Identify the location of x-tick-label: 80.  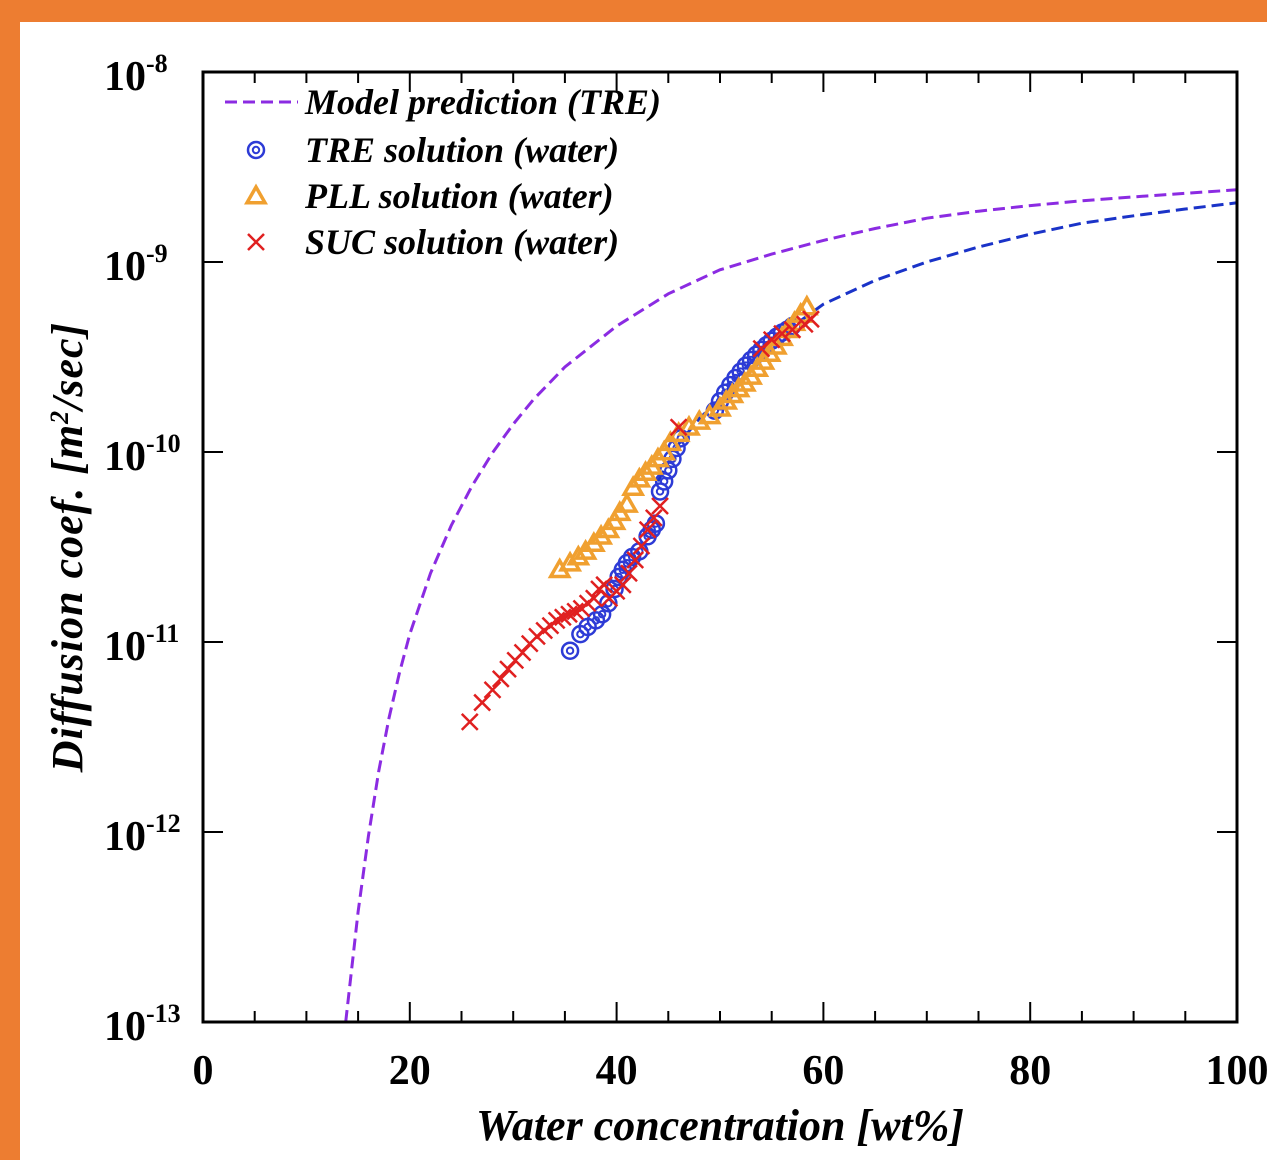
(1030, 1071).